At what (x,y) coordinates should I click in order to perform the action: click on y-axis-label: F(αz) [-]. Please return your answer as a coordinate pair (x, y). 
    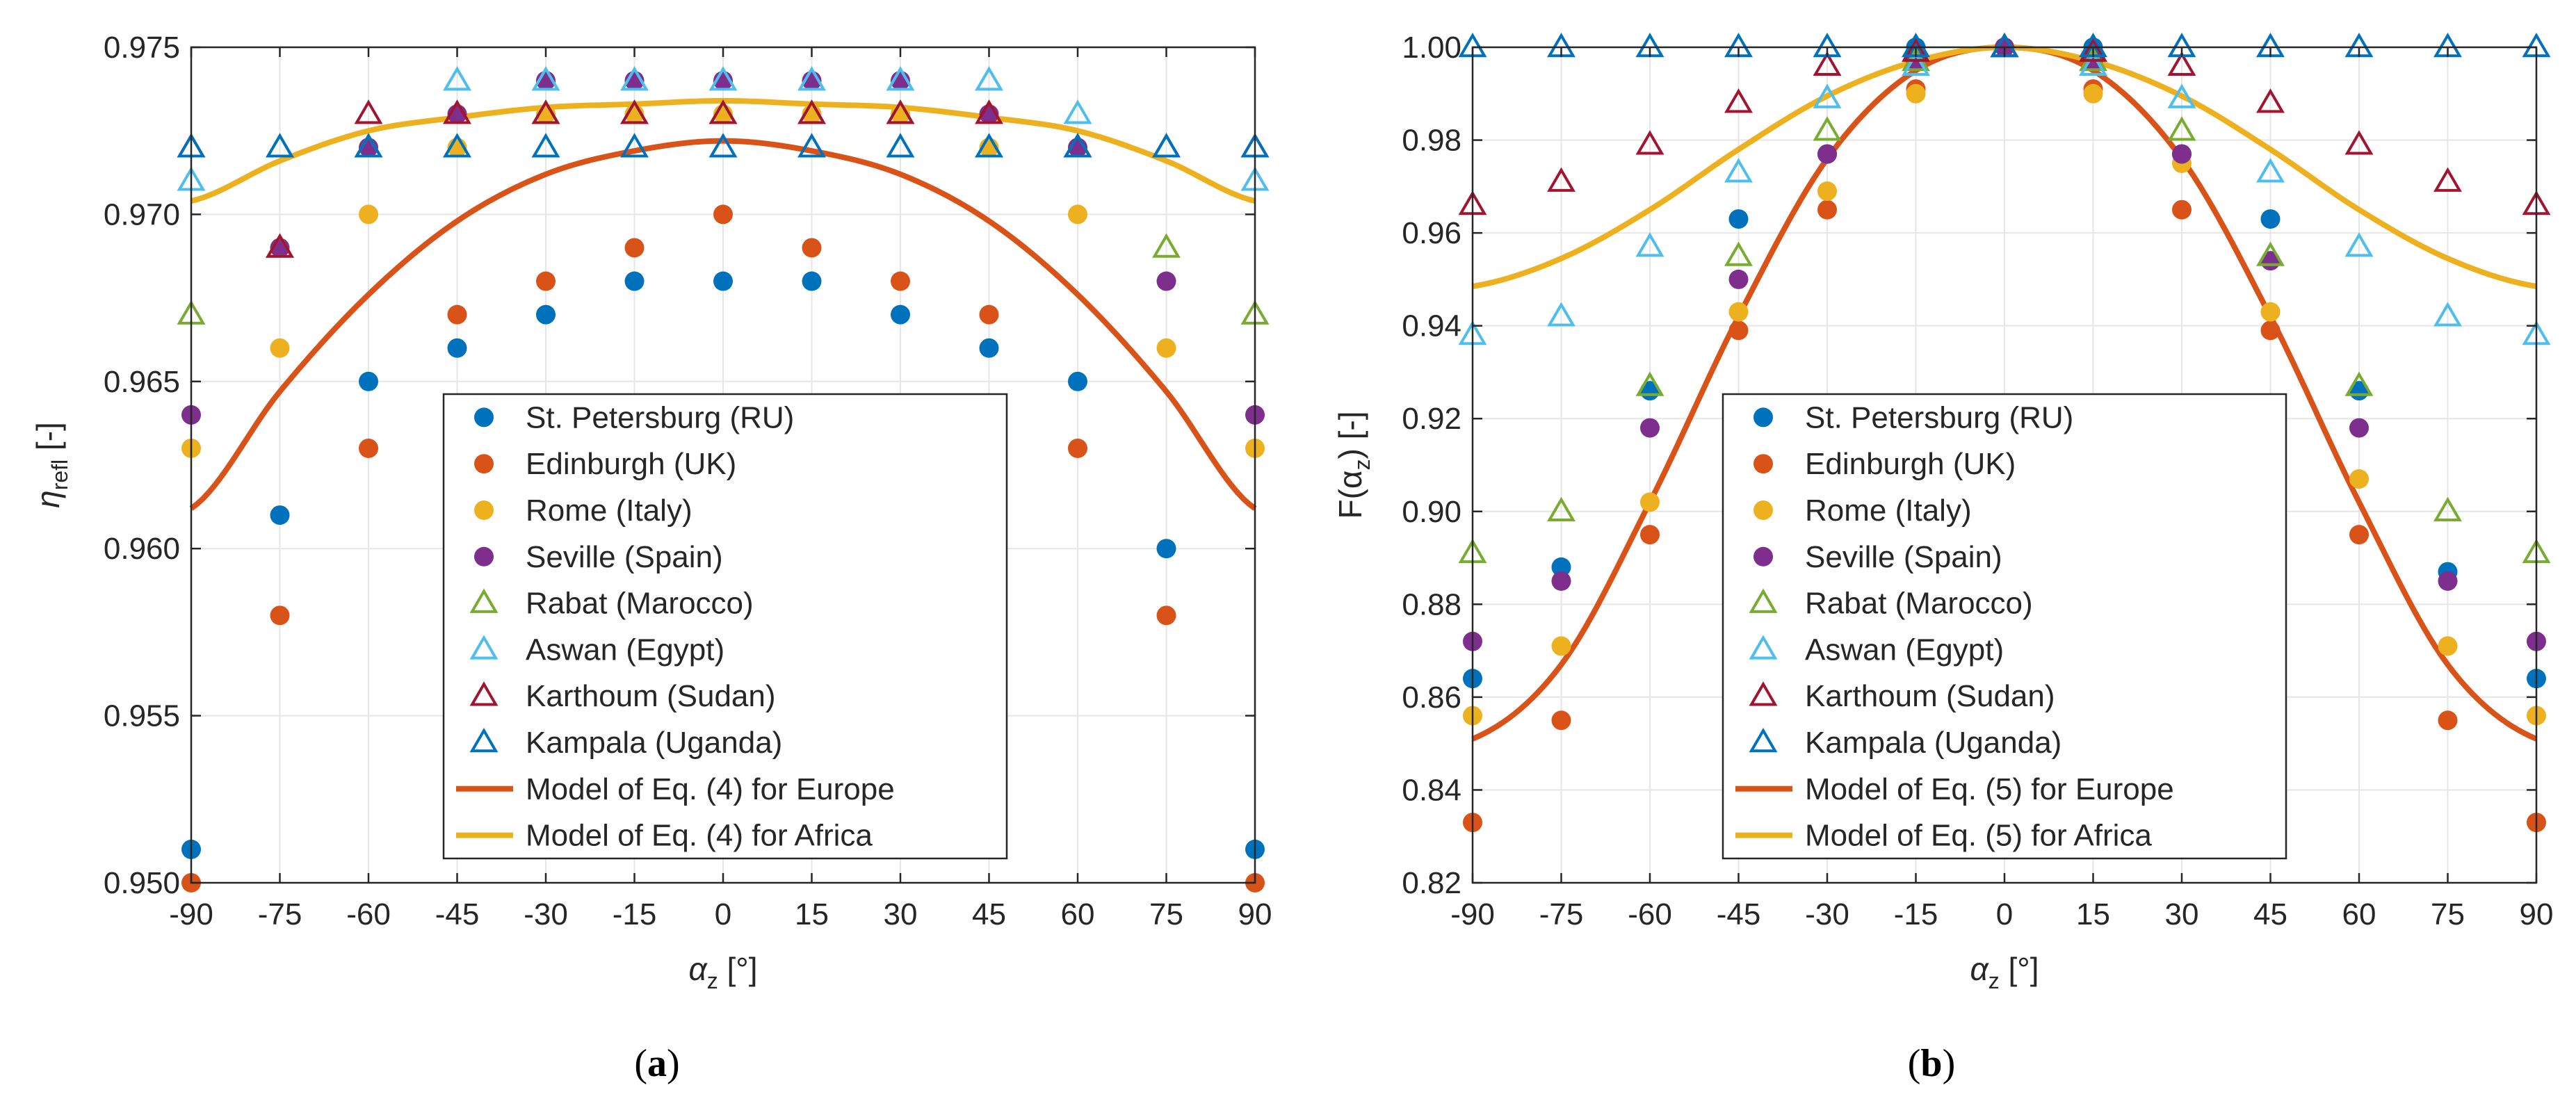
    Looking at the image, I should click on (1353, 465).